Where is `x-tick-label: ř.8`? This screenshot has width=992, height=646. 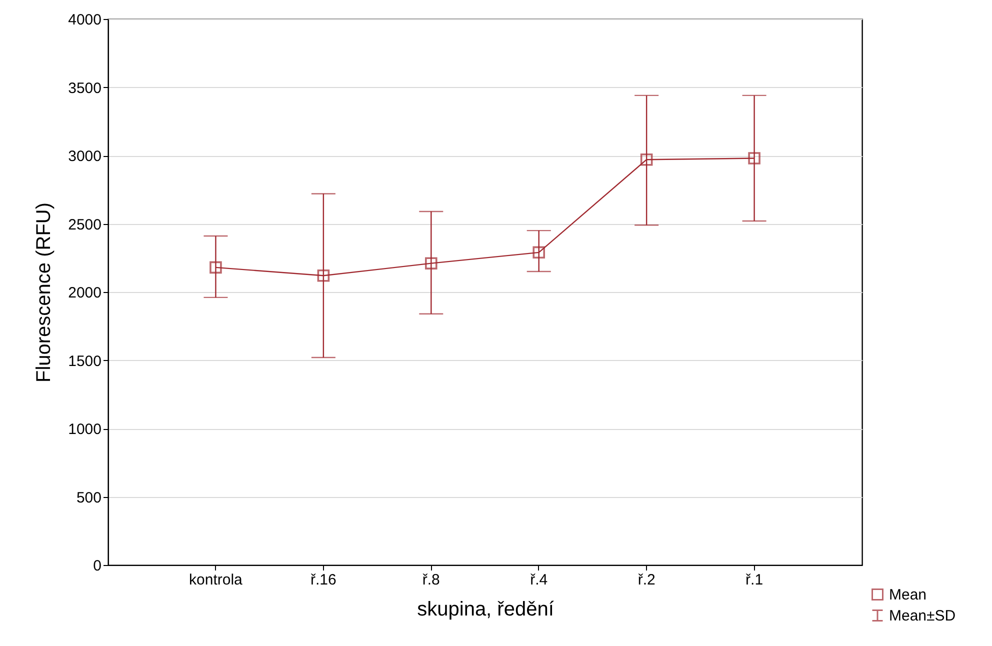 x-tick-label: ř.8 is located at coordinates (431, 580).